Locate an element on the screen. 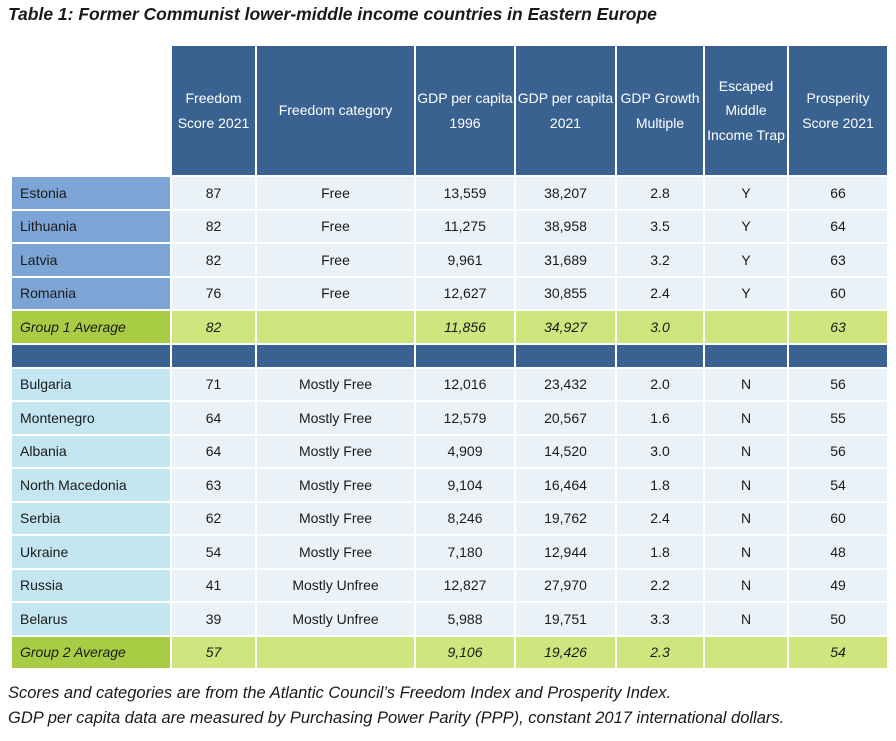 The image size is (896, 741). cell-gdp-2021: 23,432 is located at coordinates (565, 384).